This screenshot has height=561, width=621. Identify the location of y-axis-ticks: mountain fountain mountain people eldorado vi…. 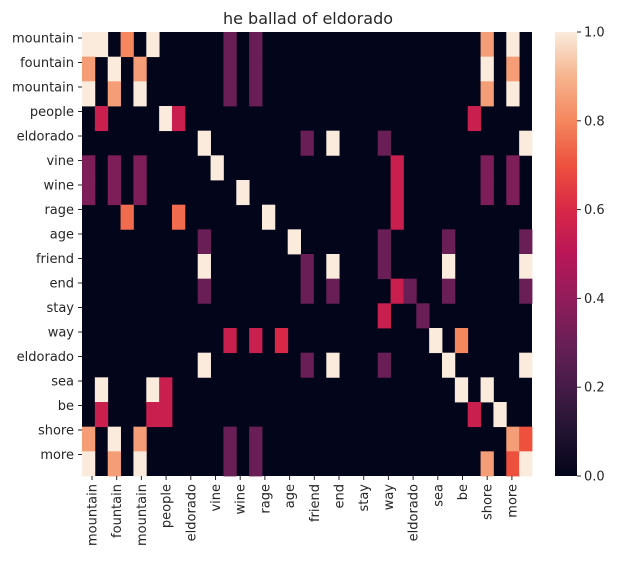
(47, 247).